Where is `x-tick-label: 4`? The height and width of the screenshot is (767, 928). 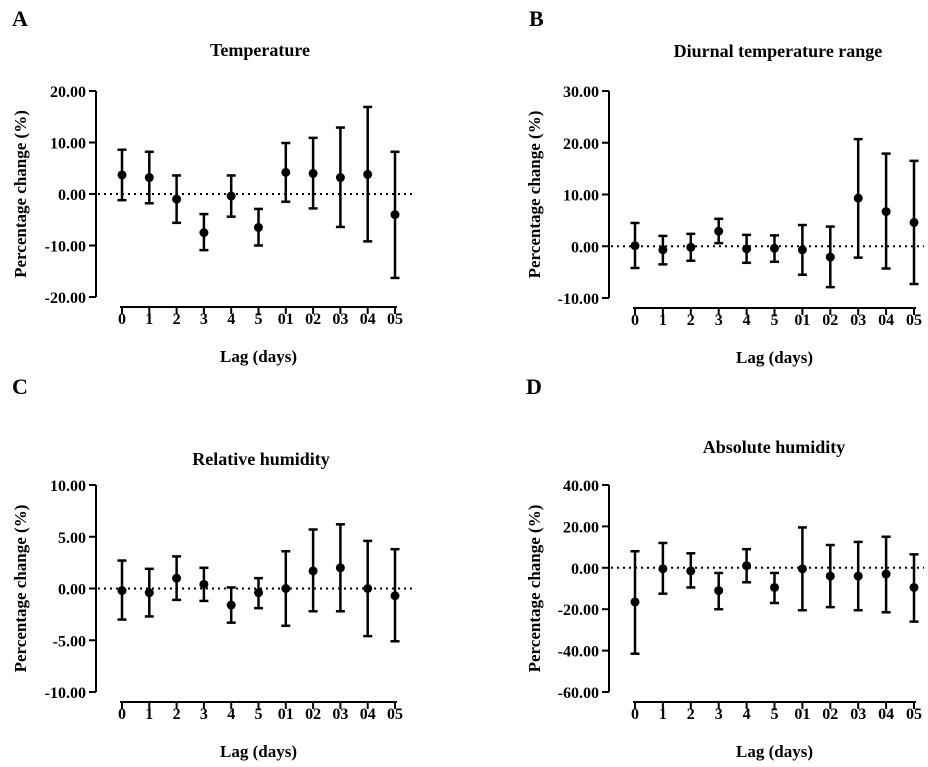
x-tick-label: 4 is located at coordinates (747, 320).